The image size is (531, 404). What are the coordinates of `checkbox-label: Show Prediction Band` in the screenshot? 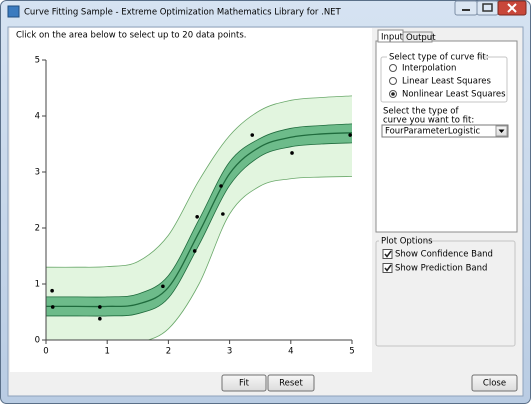 It's located at (441, 269).